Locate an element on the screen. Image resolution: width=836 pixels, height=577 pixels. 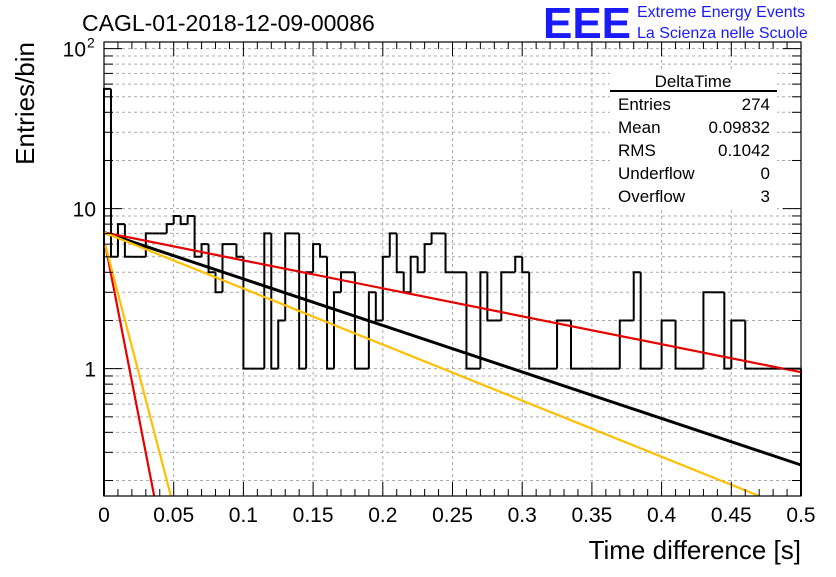
red-fit-line is located at coordinates (130, 371).